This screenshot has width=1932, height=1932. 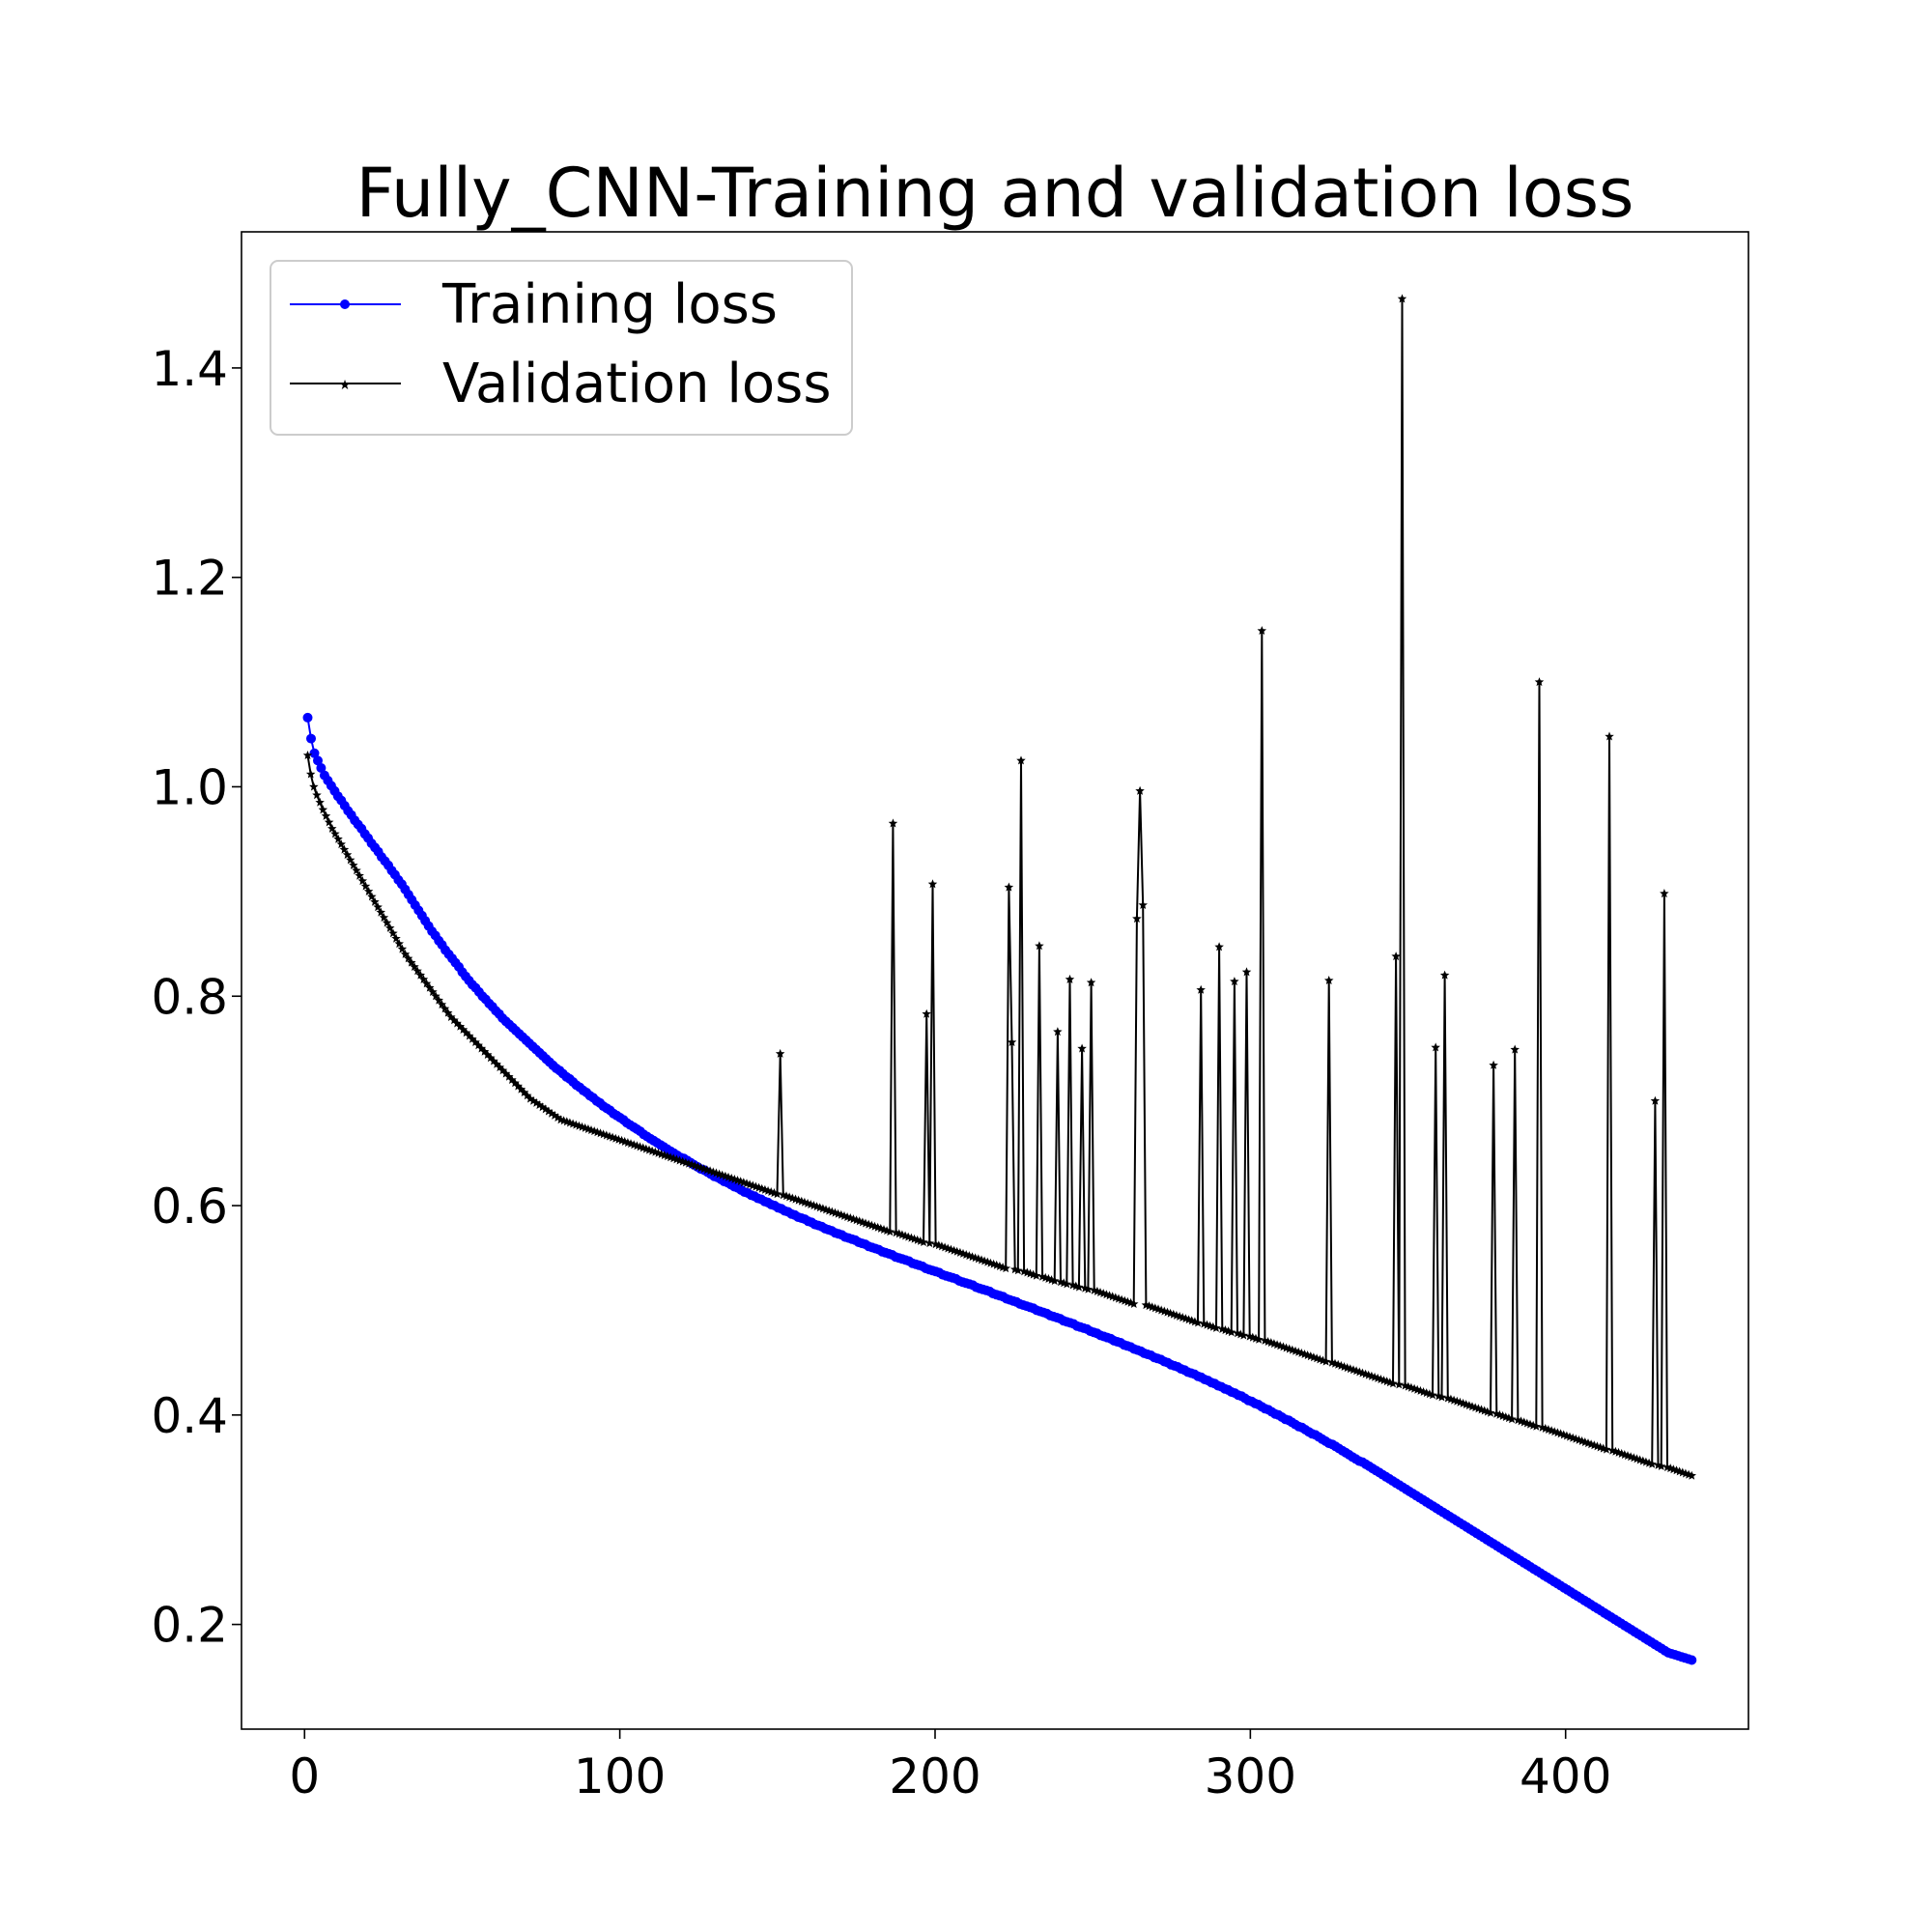 I want to click on legend-label-validation: Validation loss, so click(x=637, y=384).